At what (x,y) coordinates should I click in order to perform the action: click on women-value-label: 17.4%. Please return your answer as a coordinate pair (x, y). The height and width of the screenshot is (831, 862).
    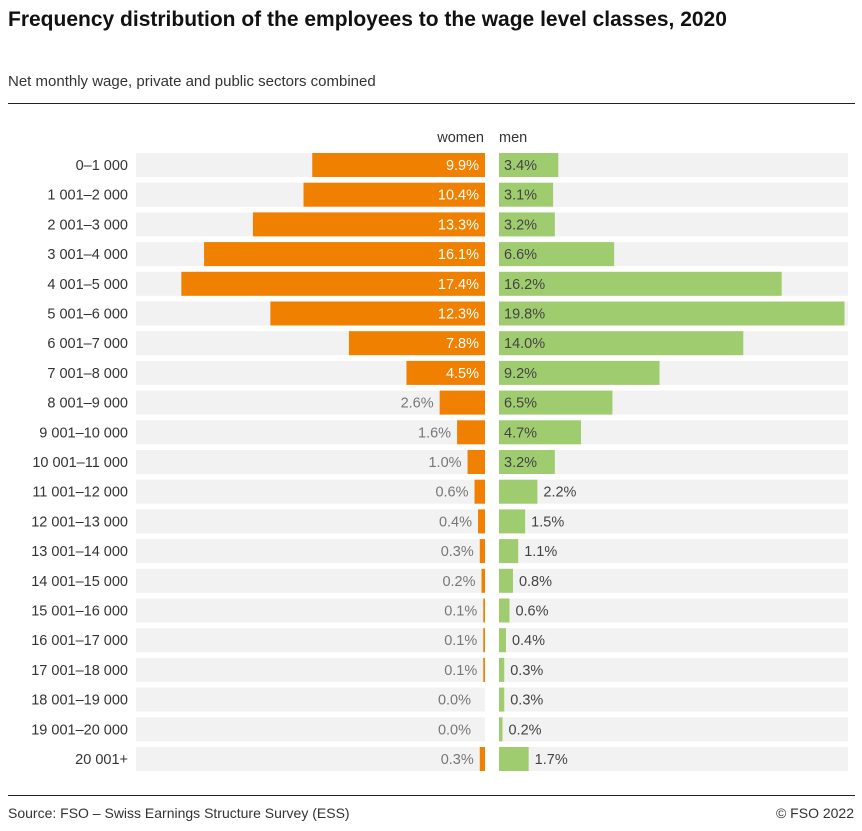
    Looking at the image, I should click on (458, 285).